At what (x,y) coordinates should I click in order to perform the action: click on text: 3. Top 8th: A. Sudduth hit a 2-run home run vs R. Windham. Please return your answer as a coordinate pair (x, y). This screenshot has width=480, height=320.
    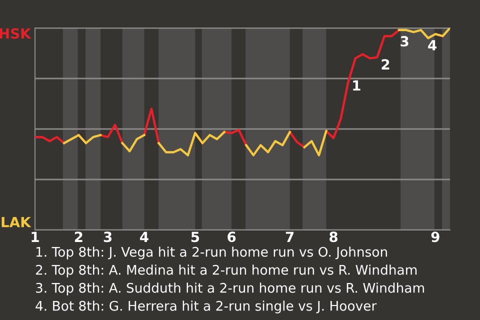
    Looking at the image, I should click on (230, 289).